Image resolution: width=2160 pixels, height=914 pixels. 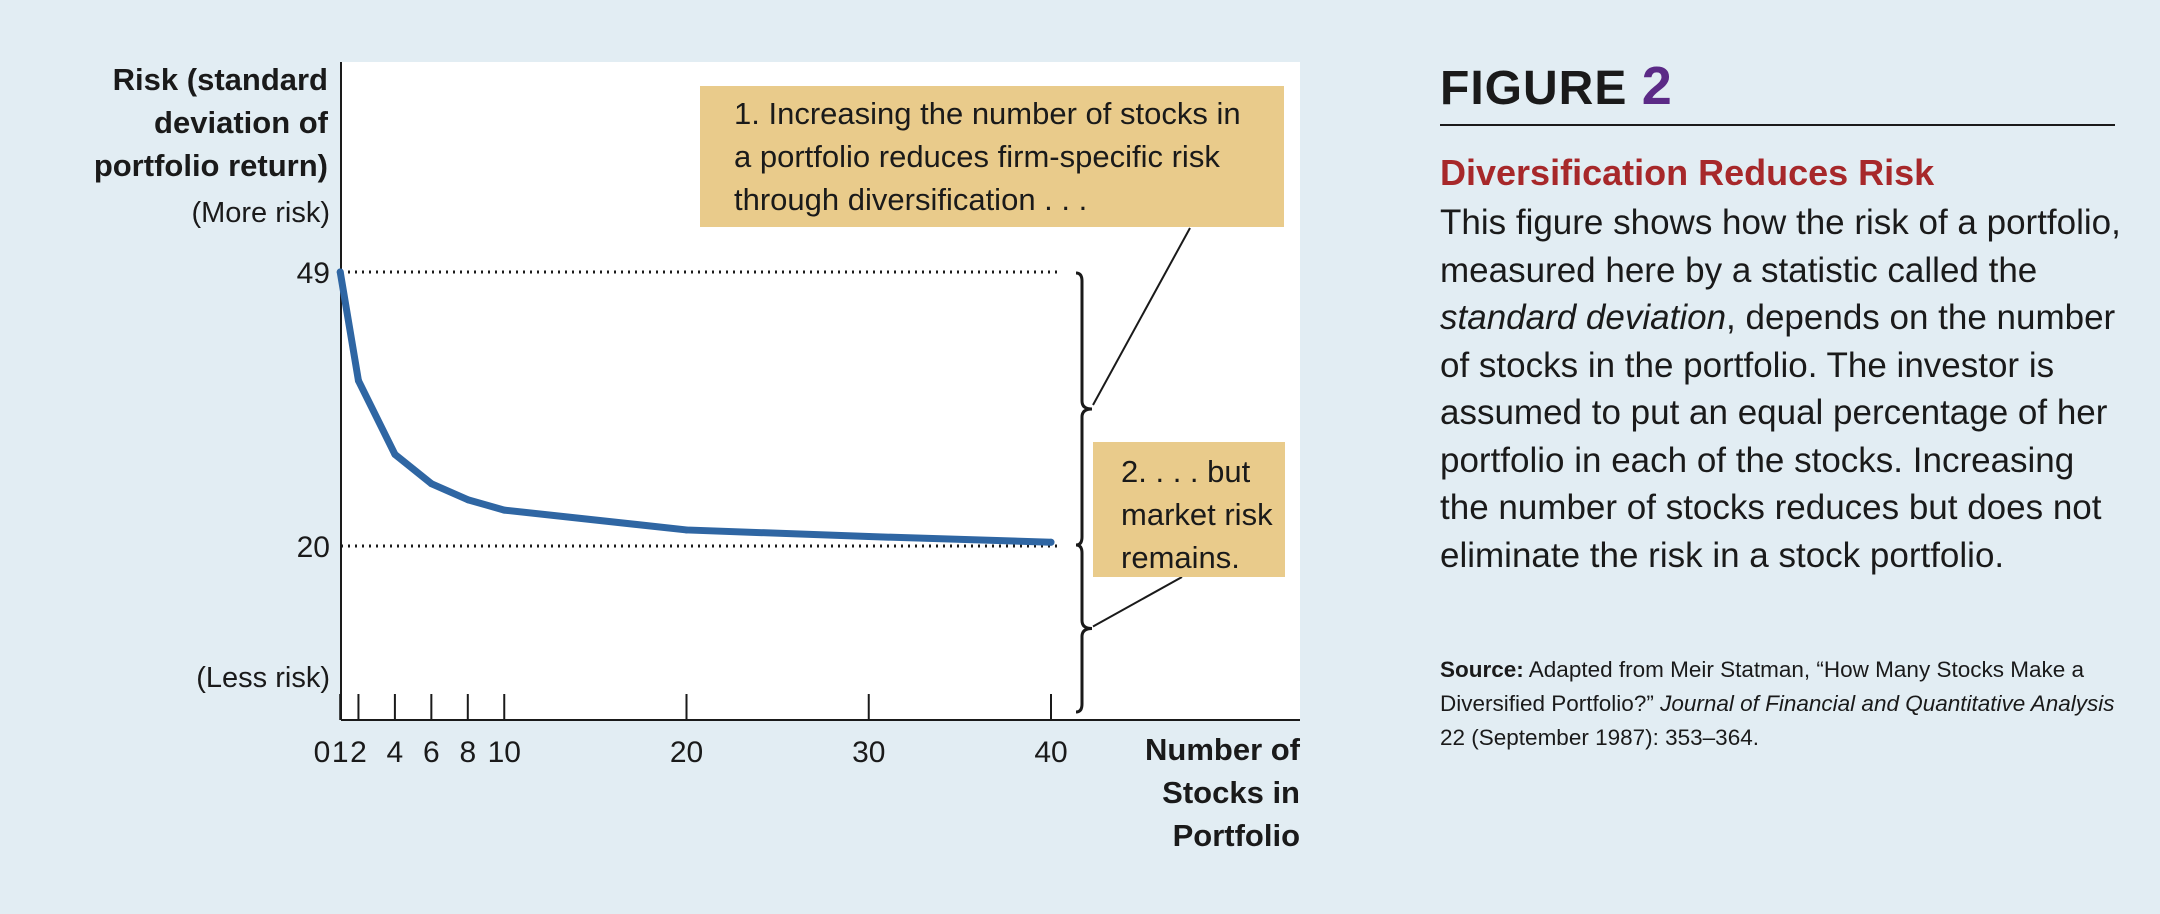 I want to click on x-tick-label: 8, so click(x=467, y=752).